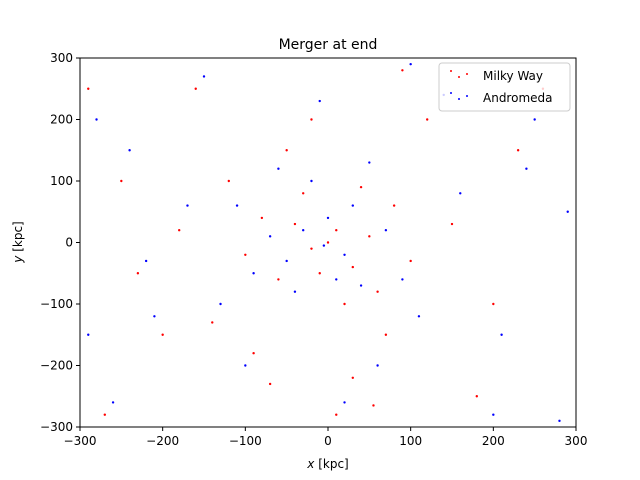 This screenshot has width=640, height=480. What do you see at coordinates (504, 87) in the screenshot?
I see `legend-box` at bounding box center [504, 87].